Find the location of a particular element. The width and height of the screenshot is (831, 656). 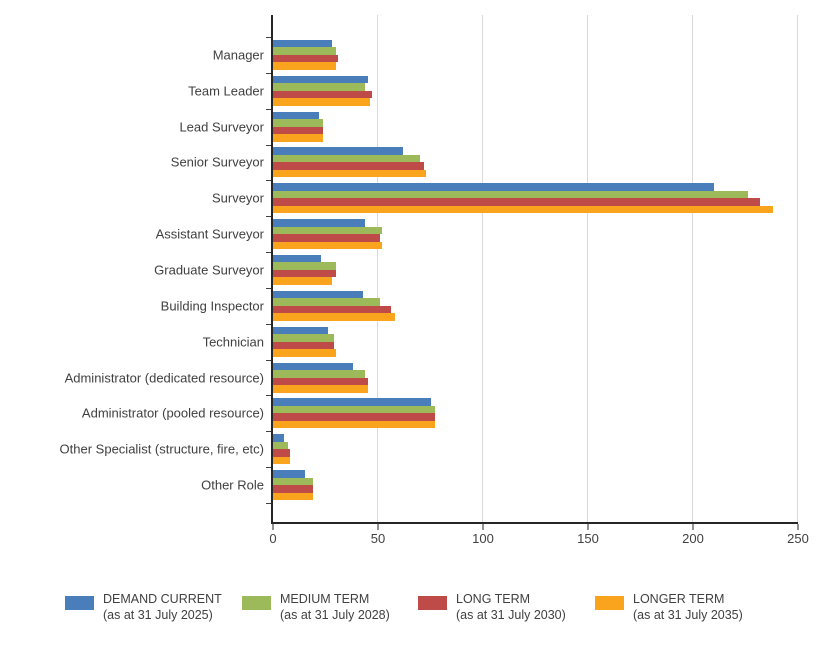

category-label: Surveyor is located at coordinates (237, 198).